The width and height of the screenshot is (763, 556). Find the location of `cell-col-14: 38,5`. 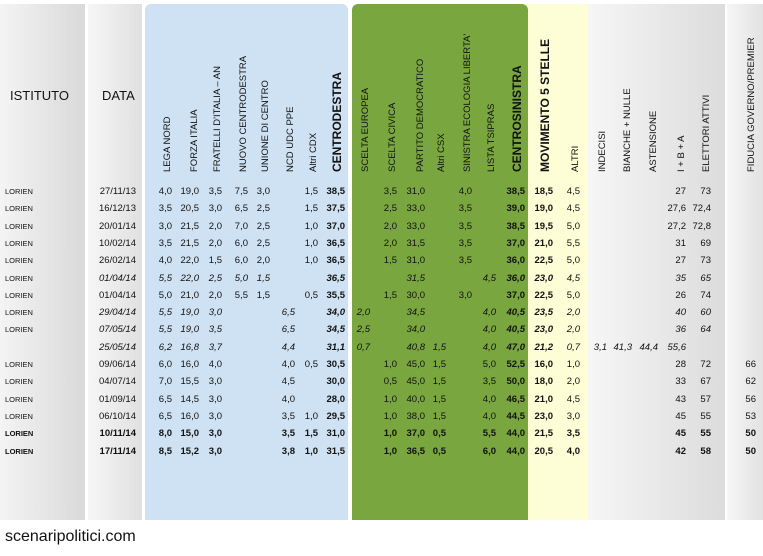

cell-col-14: 38,5 is located at coordinates (516, 226).